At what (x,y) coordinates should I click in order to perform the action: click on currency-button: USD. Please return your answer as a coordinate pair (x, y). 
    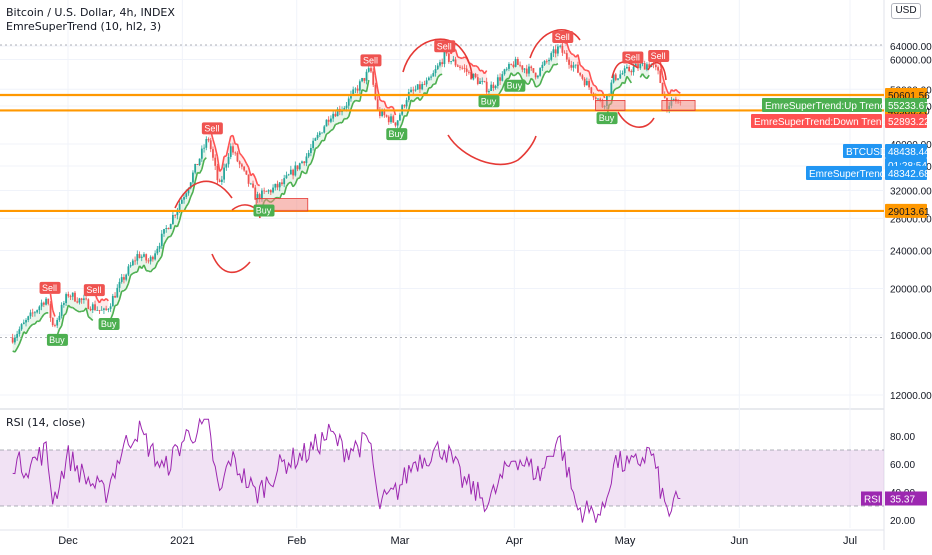
    Looking at the image, I should click on (906, 11).